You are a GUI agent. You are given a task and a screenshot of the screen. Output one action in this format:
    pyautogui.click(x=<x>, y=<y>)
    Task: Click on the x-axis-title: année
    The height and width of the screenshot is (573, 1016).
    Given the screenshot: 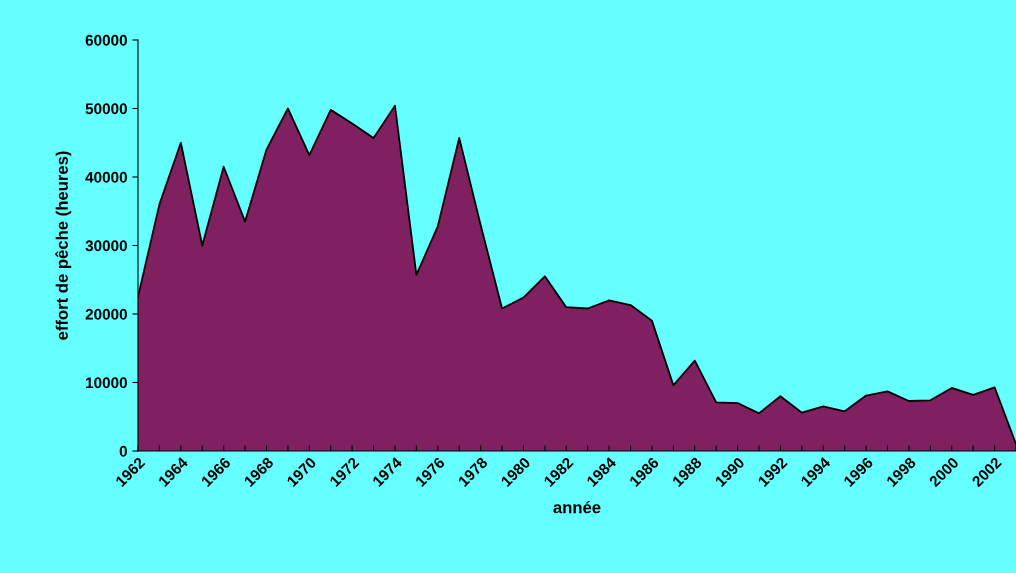 What is the action you would take?
    pyautogui.click(x=577, y=507)
    